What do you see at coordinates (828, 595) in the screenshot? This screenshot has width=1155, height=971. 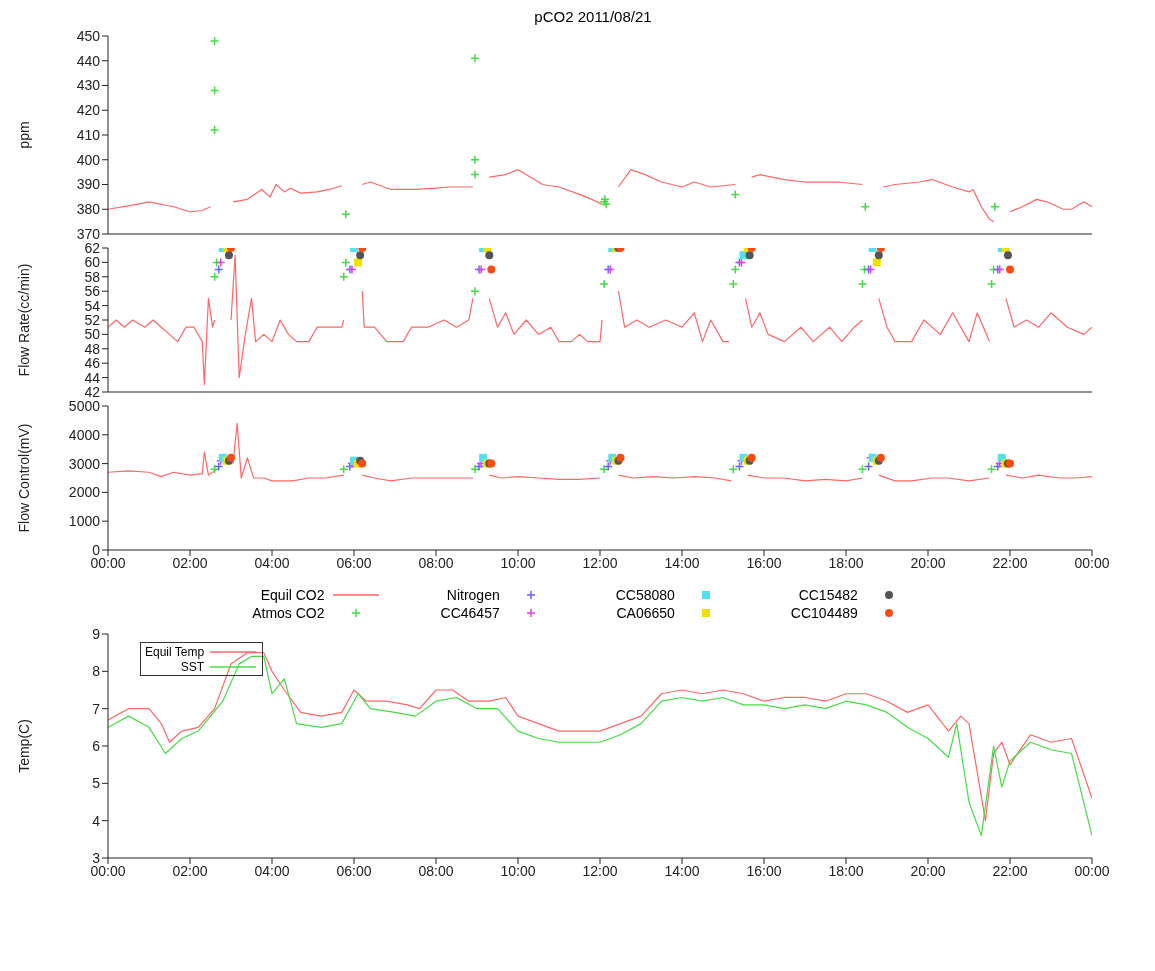 I see `legend-label: CC15482` at bounding box center [828, 595].